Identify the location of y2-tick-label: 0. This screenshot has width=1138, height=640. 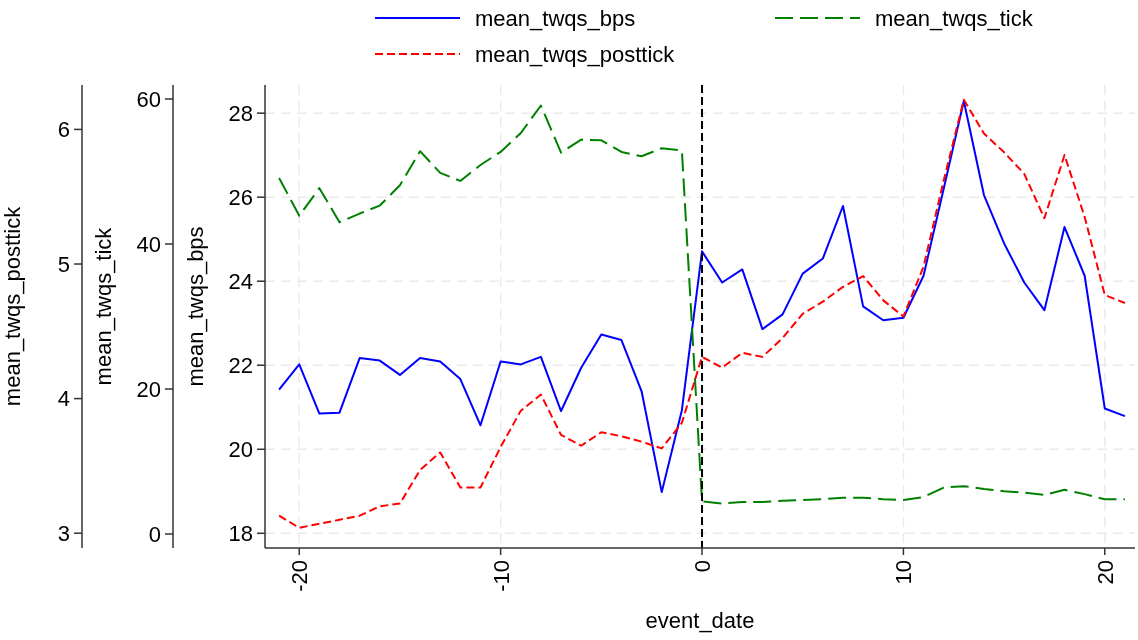
(154, 534).